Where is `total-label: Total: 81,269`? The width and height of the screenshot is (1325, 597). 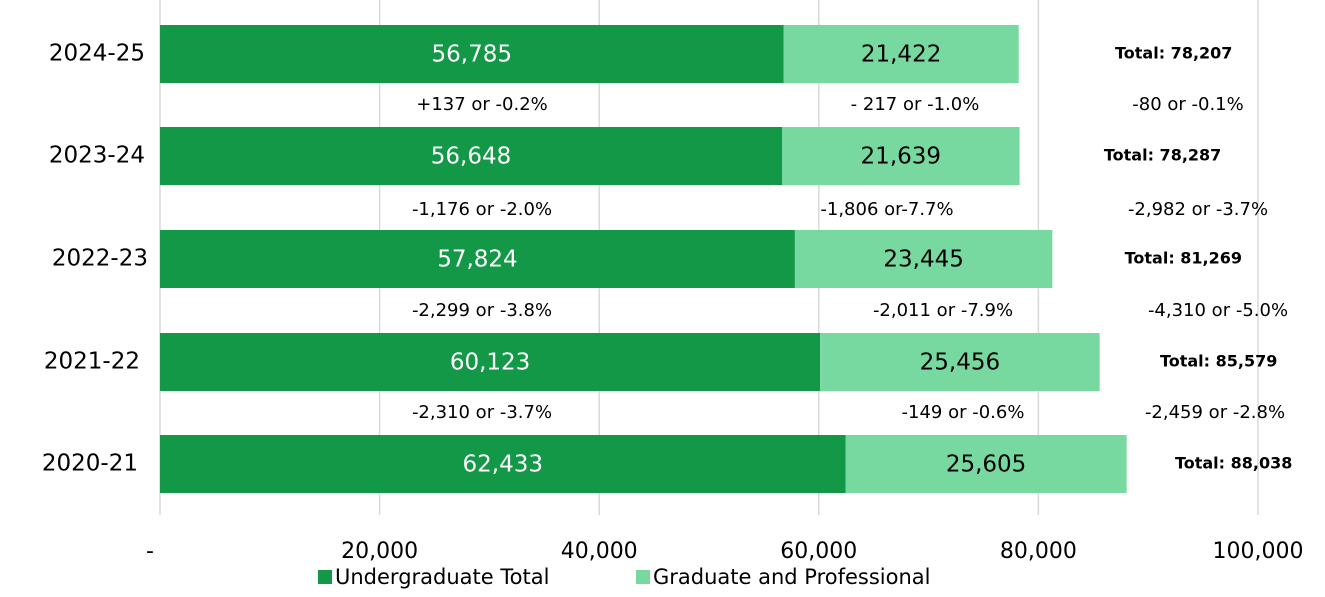 total-label: Total: 81,269 is located at coordinates (1183, 258).